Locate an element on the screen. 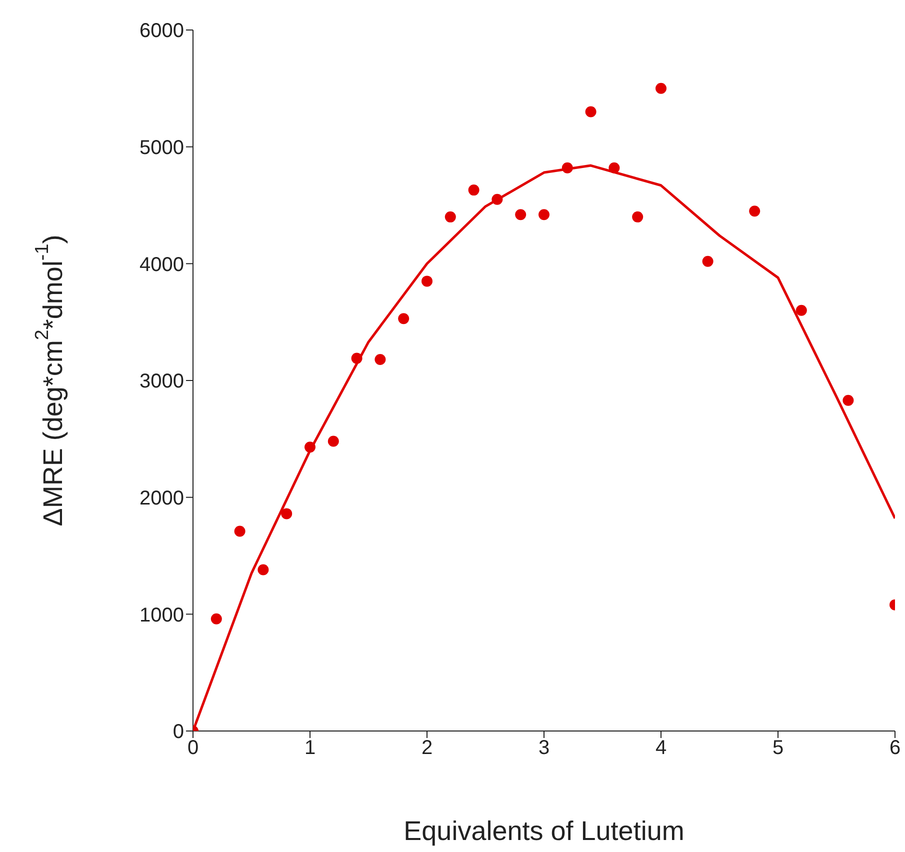 The width and height of the screenshot is (905, 852). x-axis-title: Equivalents of Lutetium is located at coordinates (544, 831).